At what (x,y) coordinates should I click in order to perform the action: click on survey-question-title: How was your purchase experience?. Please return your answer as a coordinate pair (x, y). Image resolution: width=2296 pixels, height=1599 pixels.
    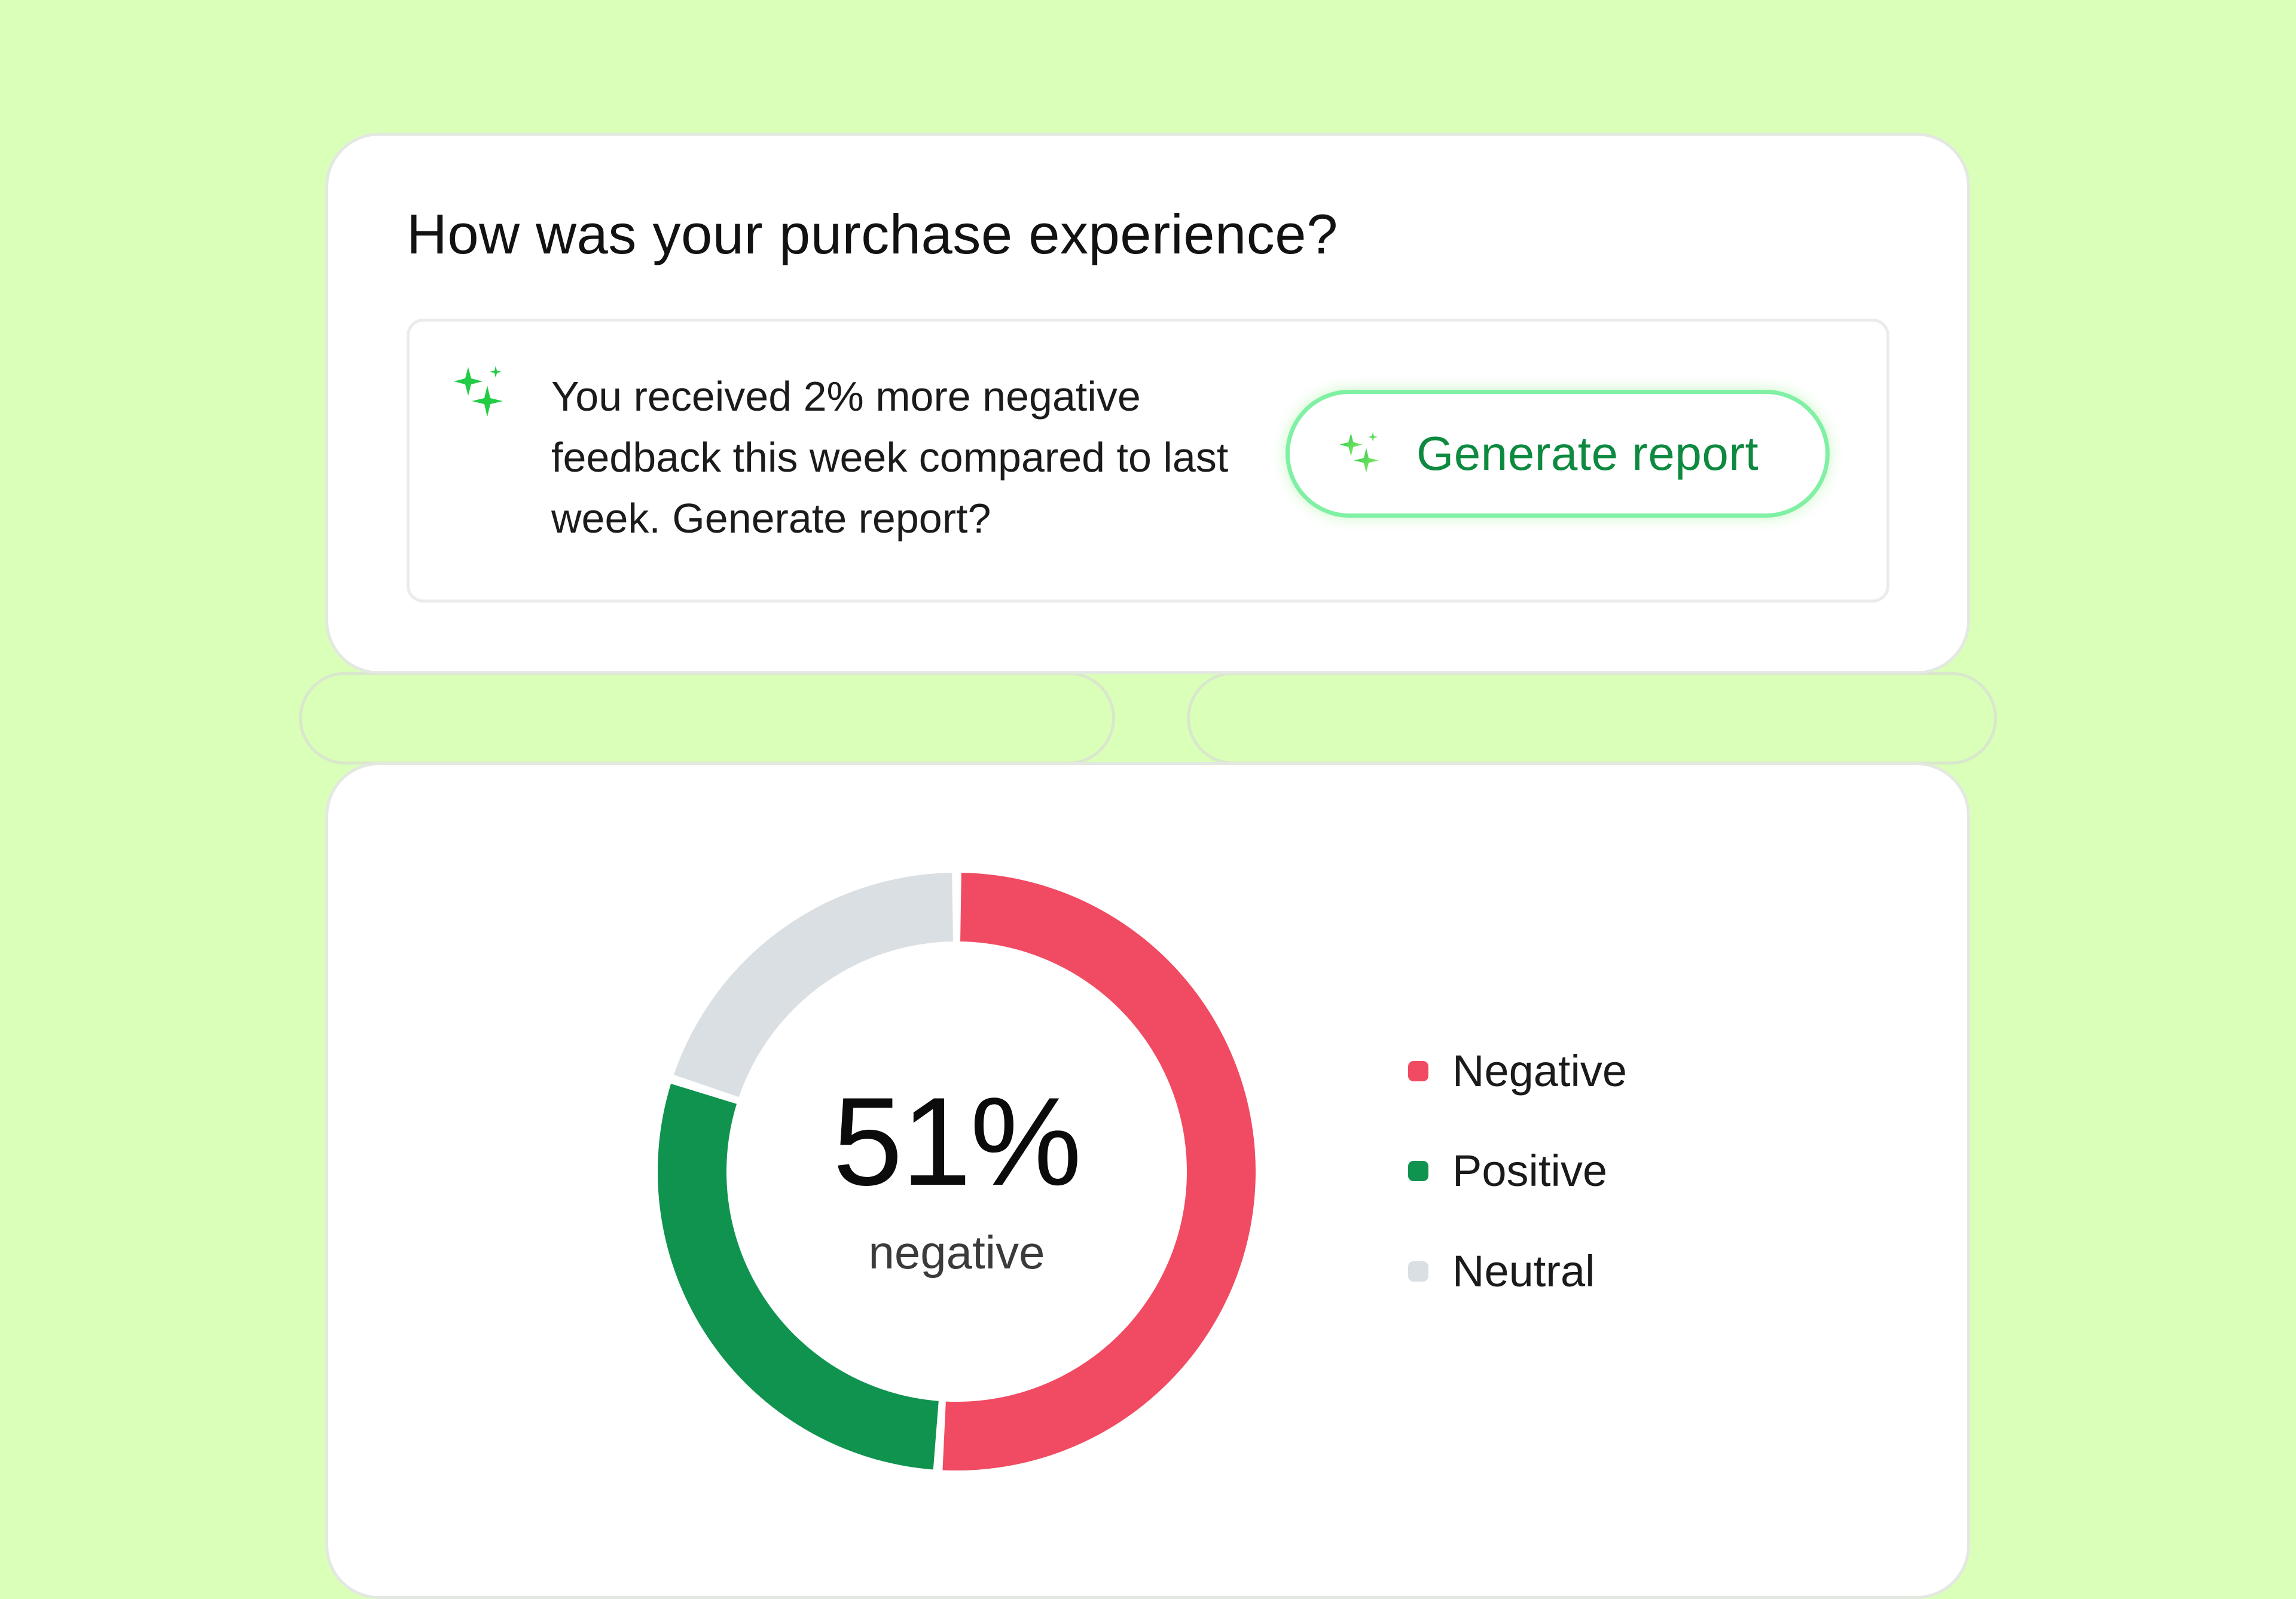
    Looking at the image, I should click on (872, 234).